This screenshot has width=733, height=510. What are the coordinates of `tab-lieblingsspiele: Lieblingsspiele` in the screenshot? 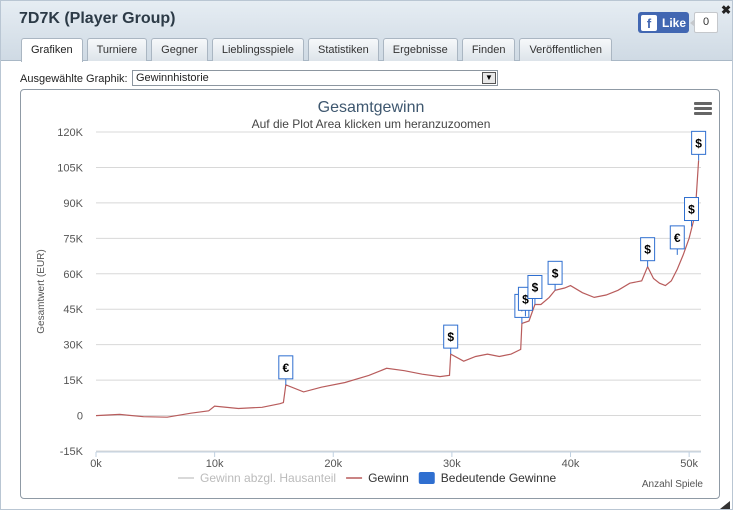 It's located at (258, 49).